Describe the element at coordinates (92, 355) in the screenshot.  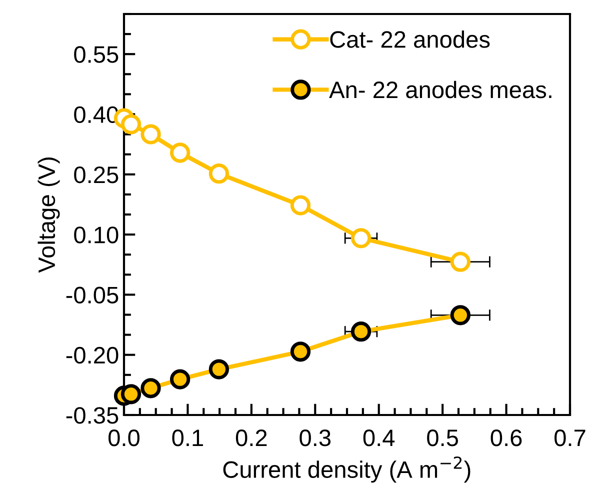
I see `y-tick-label: -0.20` at that location.